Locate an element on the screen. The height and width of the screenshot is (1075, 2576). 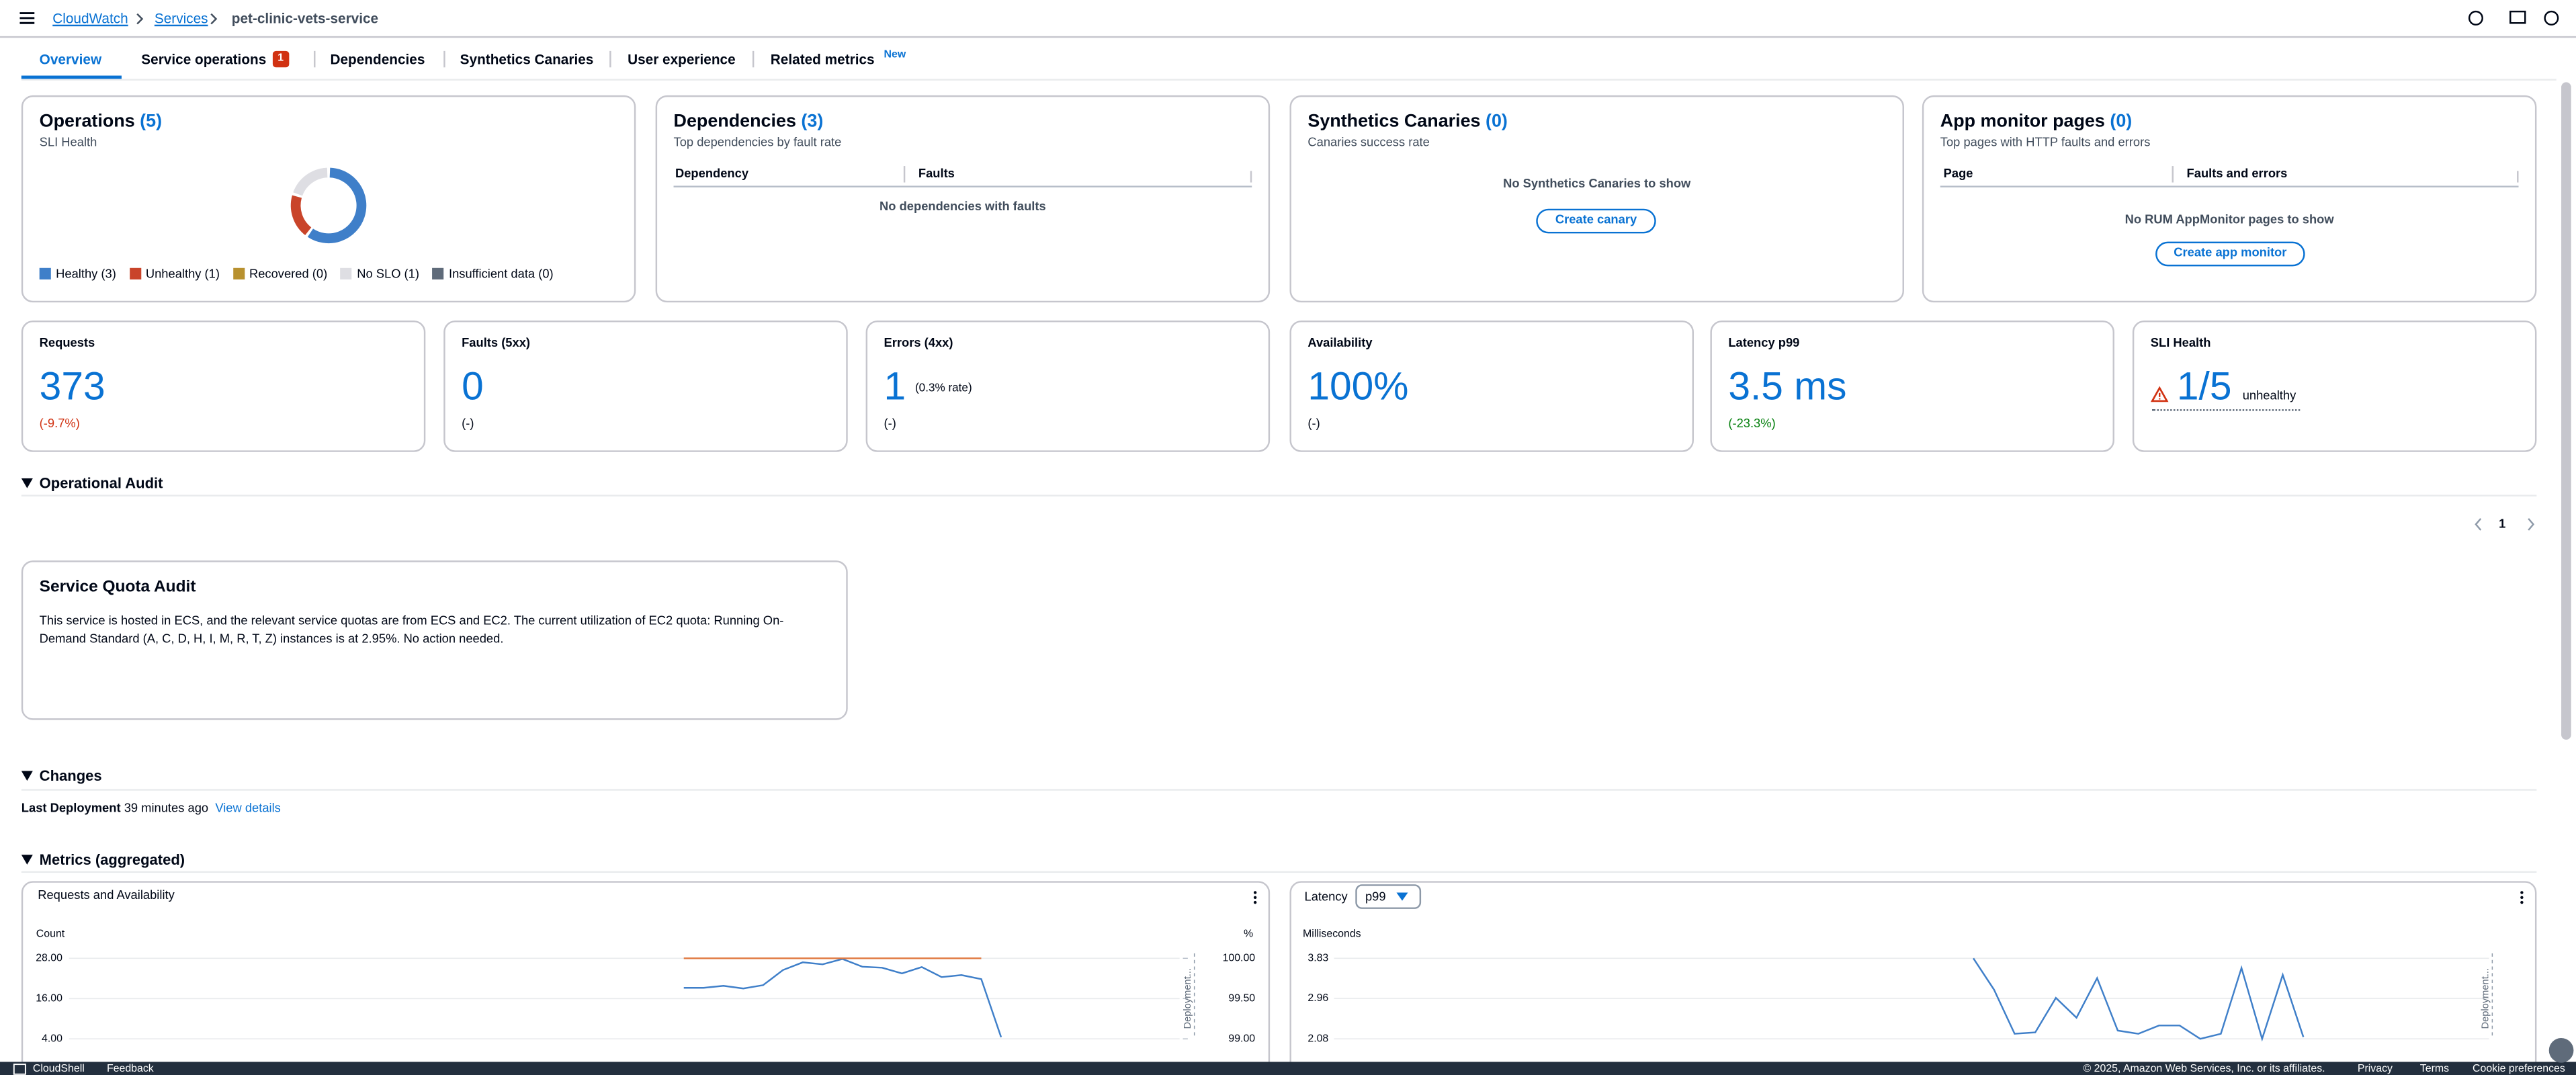
column-header: Faults and errors is located at coordinates (2237, 173).